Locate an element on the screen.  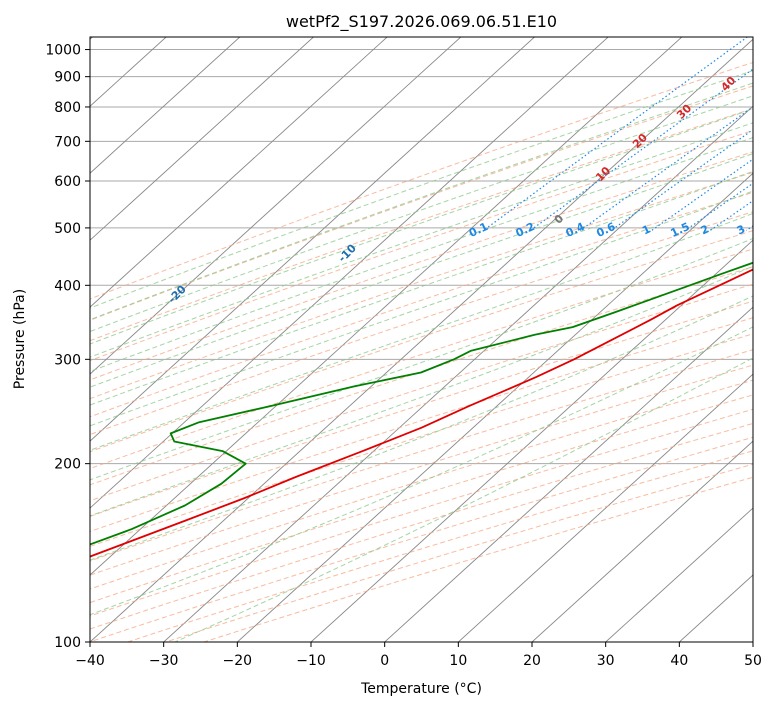
mixing-ratio-label: 2 is located at coordinates (705, 229).